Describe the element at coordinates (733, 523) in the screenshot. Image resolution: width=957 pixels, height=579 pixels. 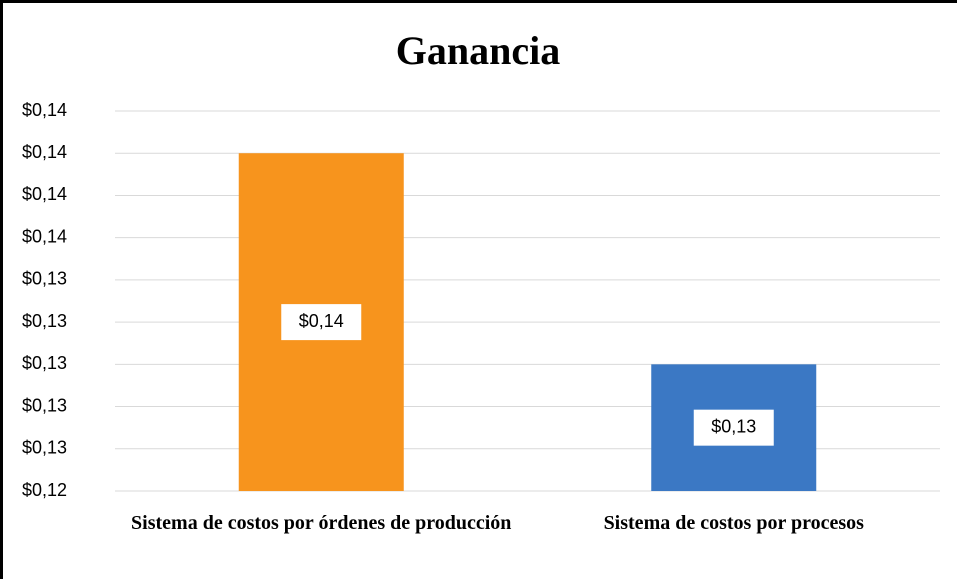
I see `x-tick-label: Sistema de costos por procesos` at that location.